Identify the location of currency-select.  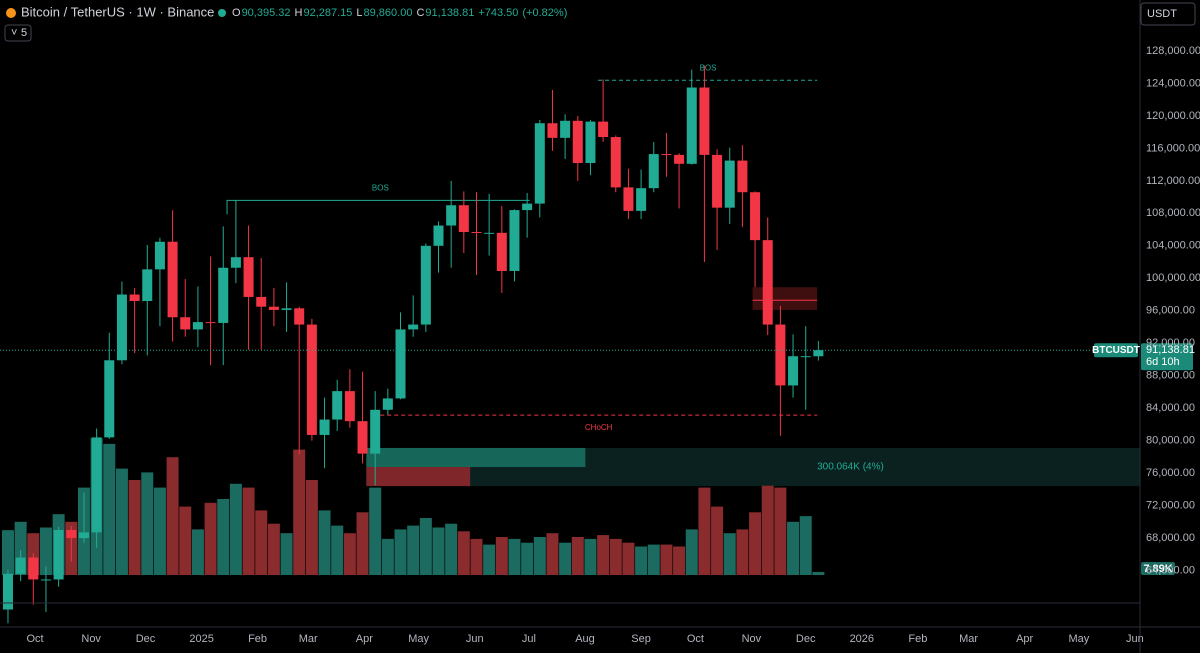
(1168, 14).